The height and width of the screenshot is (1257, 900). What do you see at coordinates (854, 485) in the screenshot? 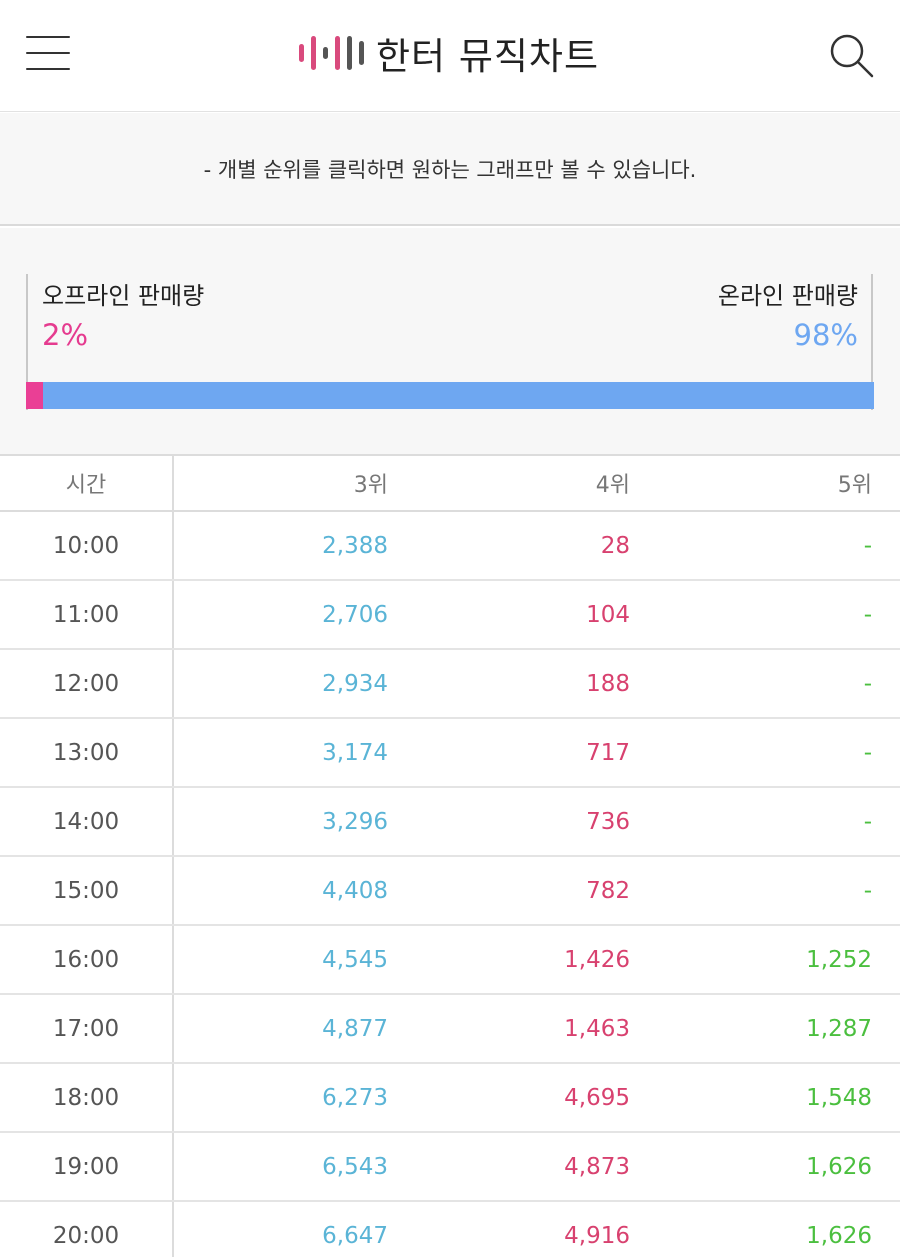
I see `column-header-rank5: 5위` at bounding box center [854, 485].